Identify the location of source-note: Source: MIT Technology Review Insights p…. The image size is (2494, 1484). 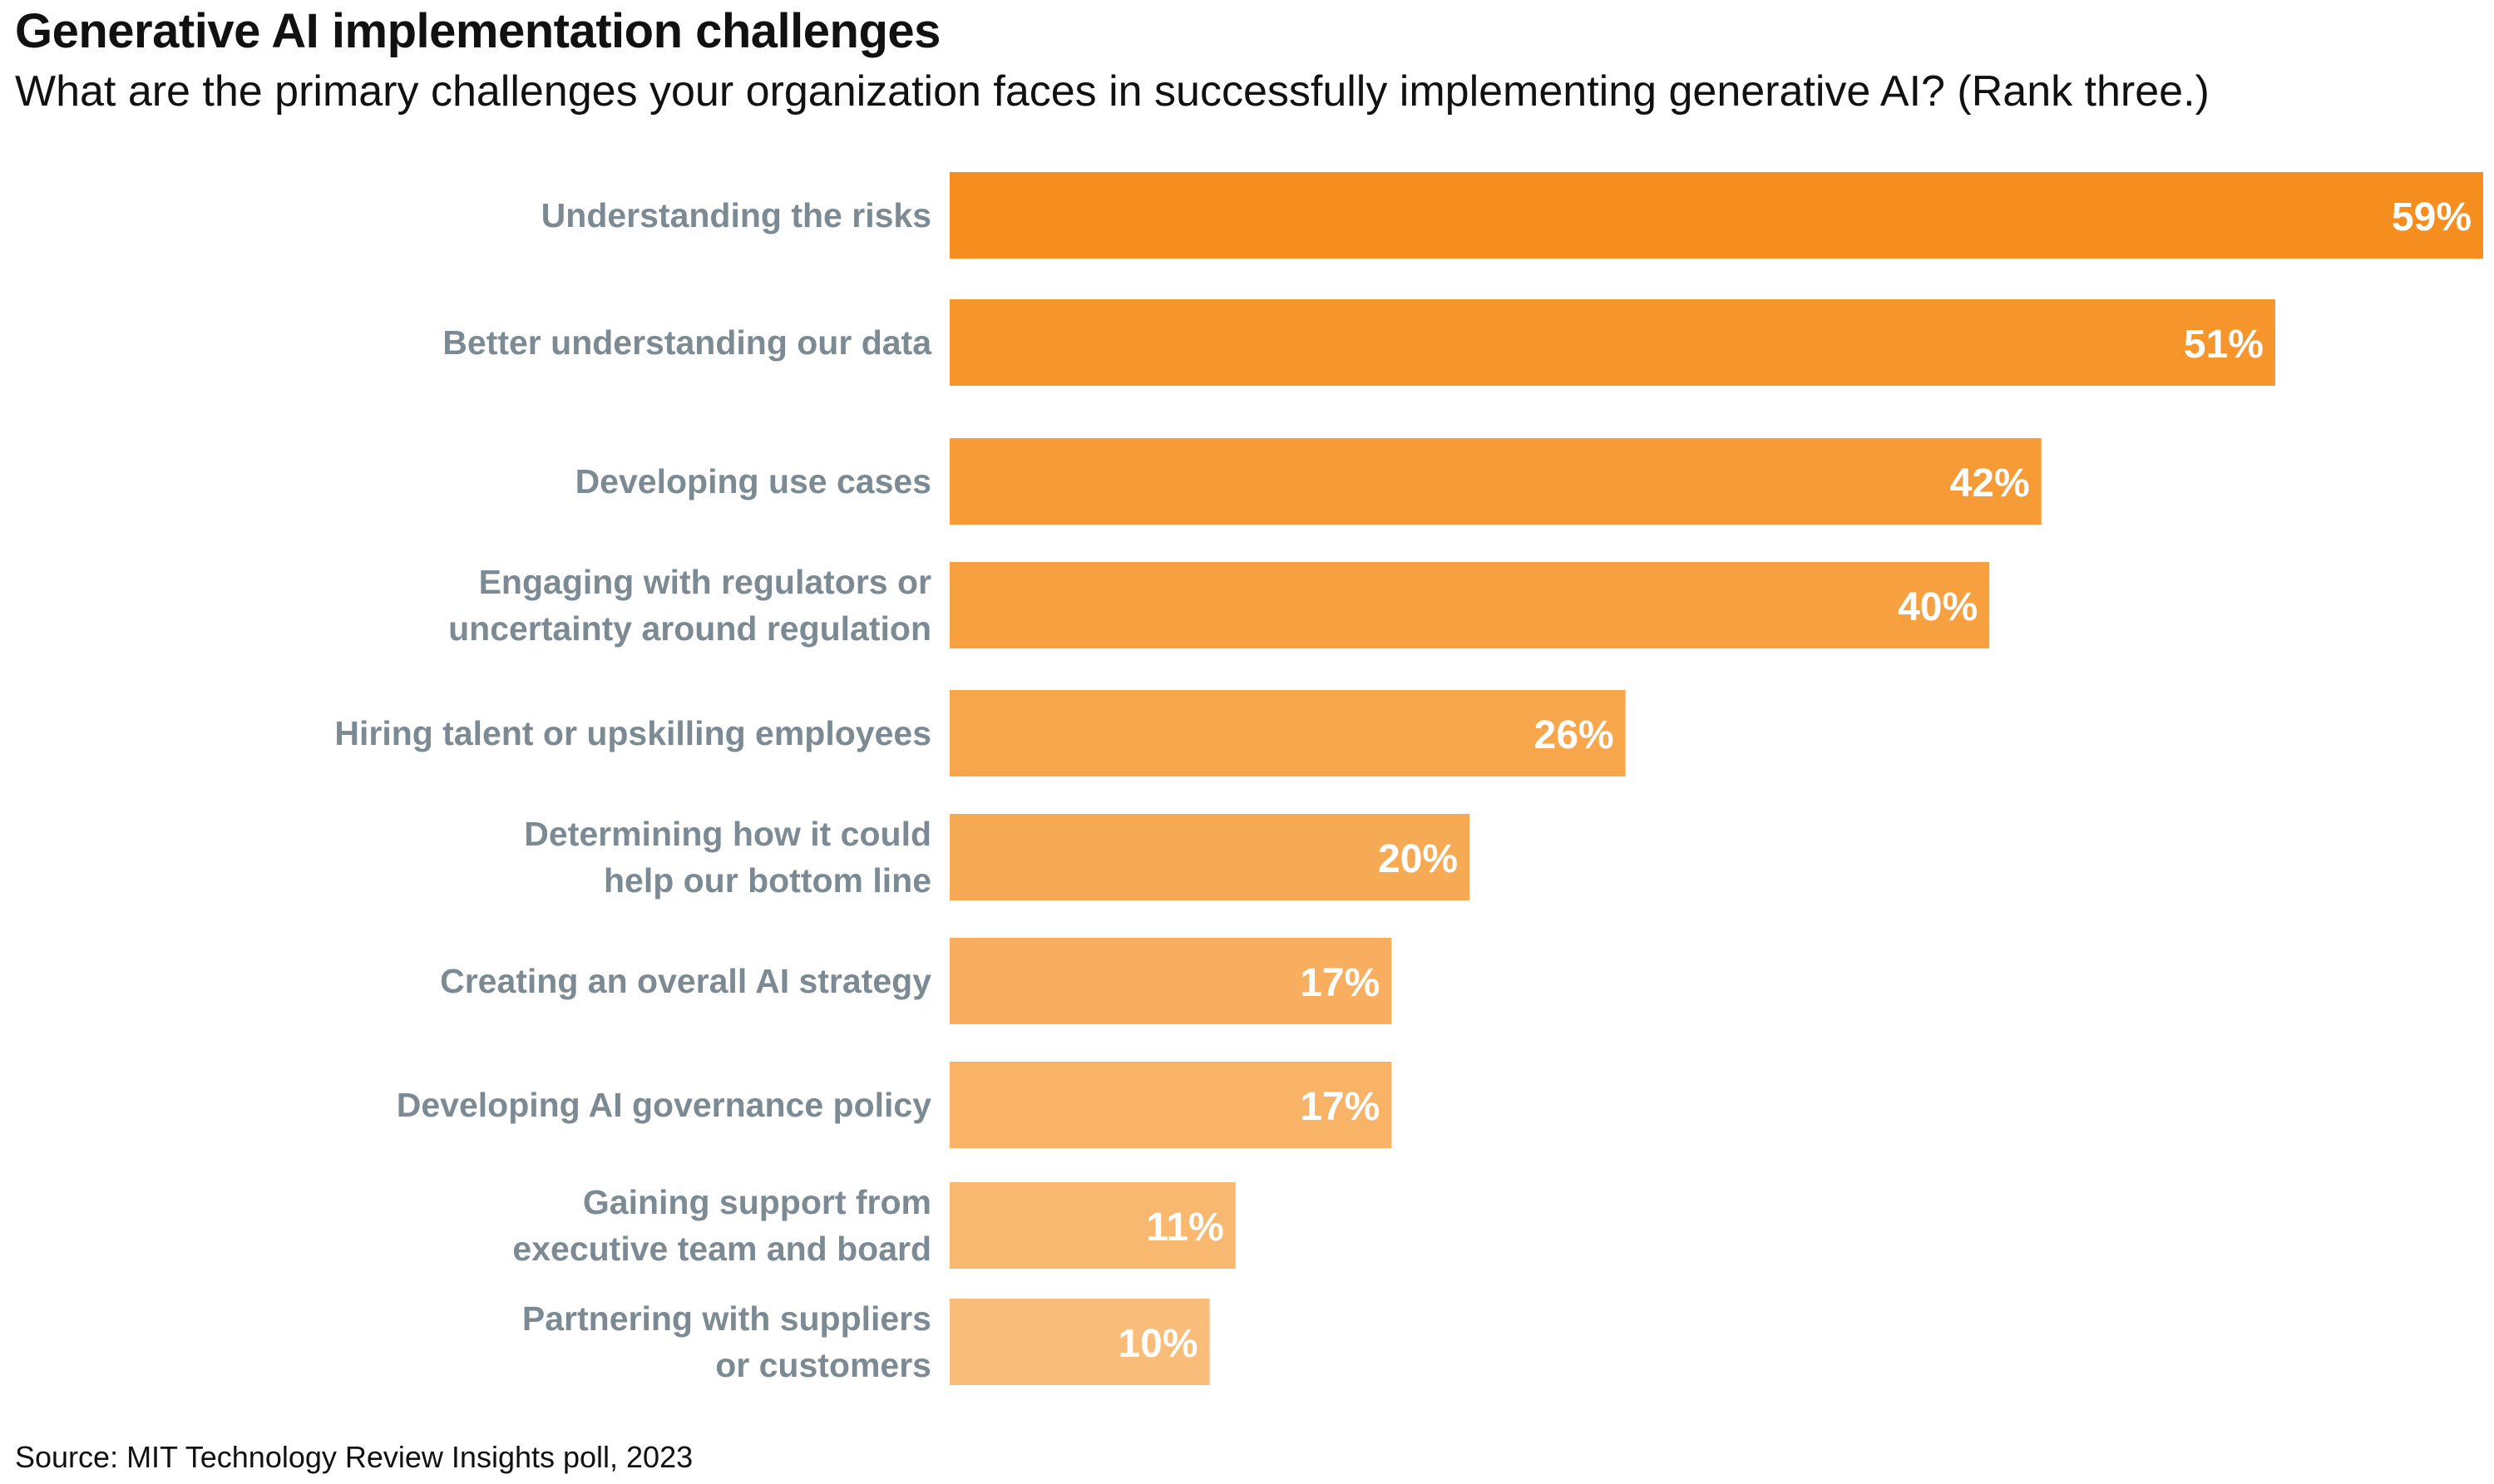
(355, 1457).